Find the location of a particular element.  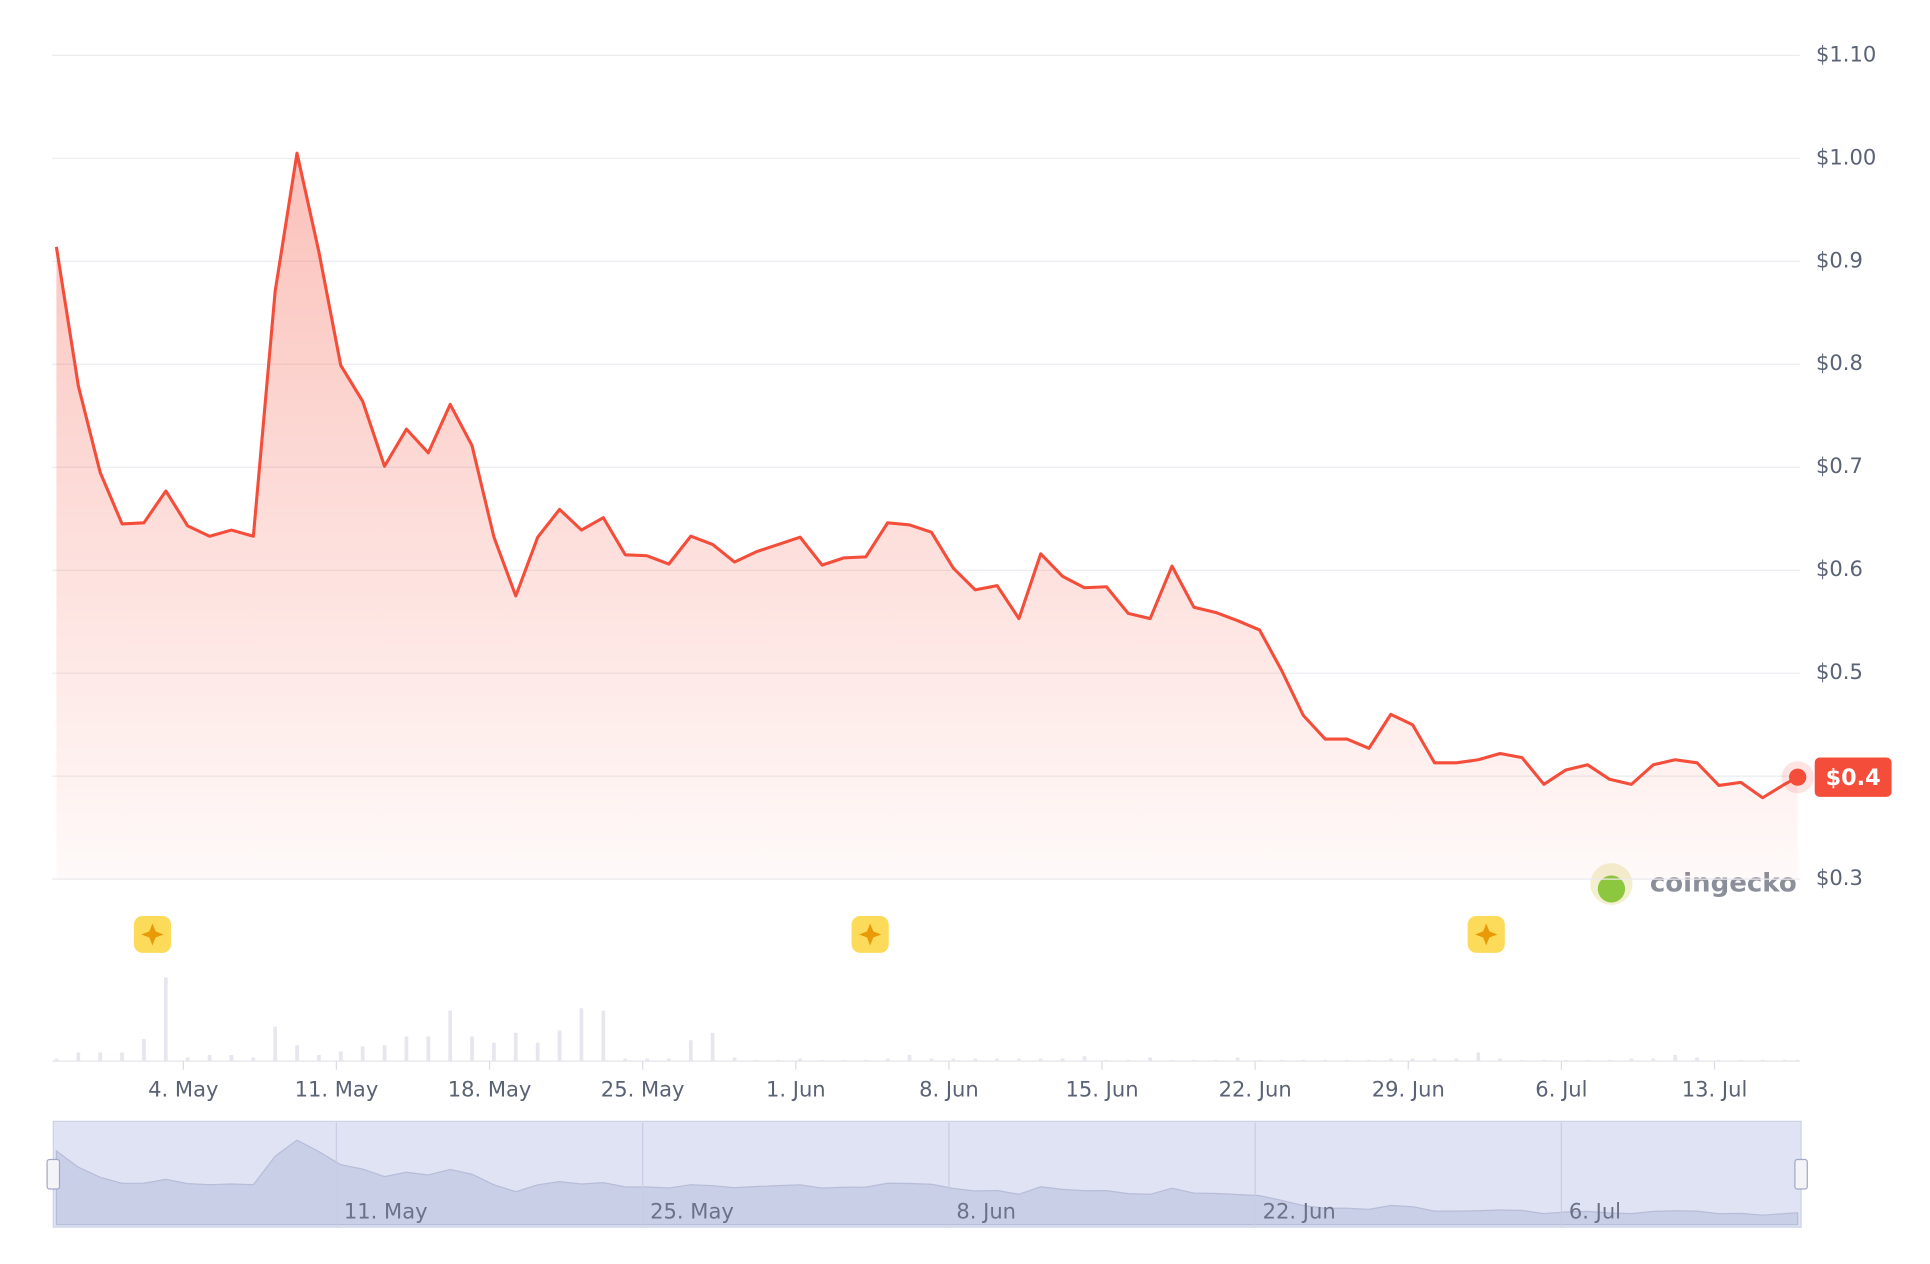

navigator-label: 11. May is located at coordinates (386, 1211).